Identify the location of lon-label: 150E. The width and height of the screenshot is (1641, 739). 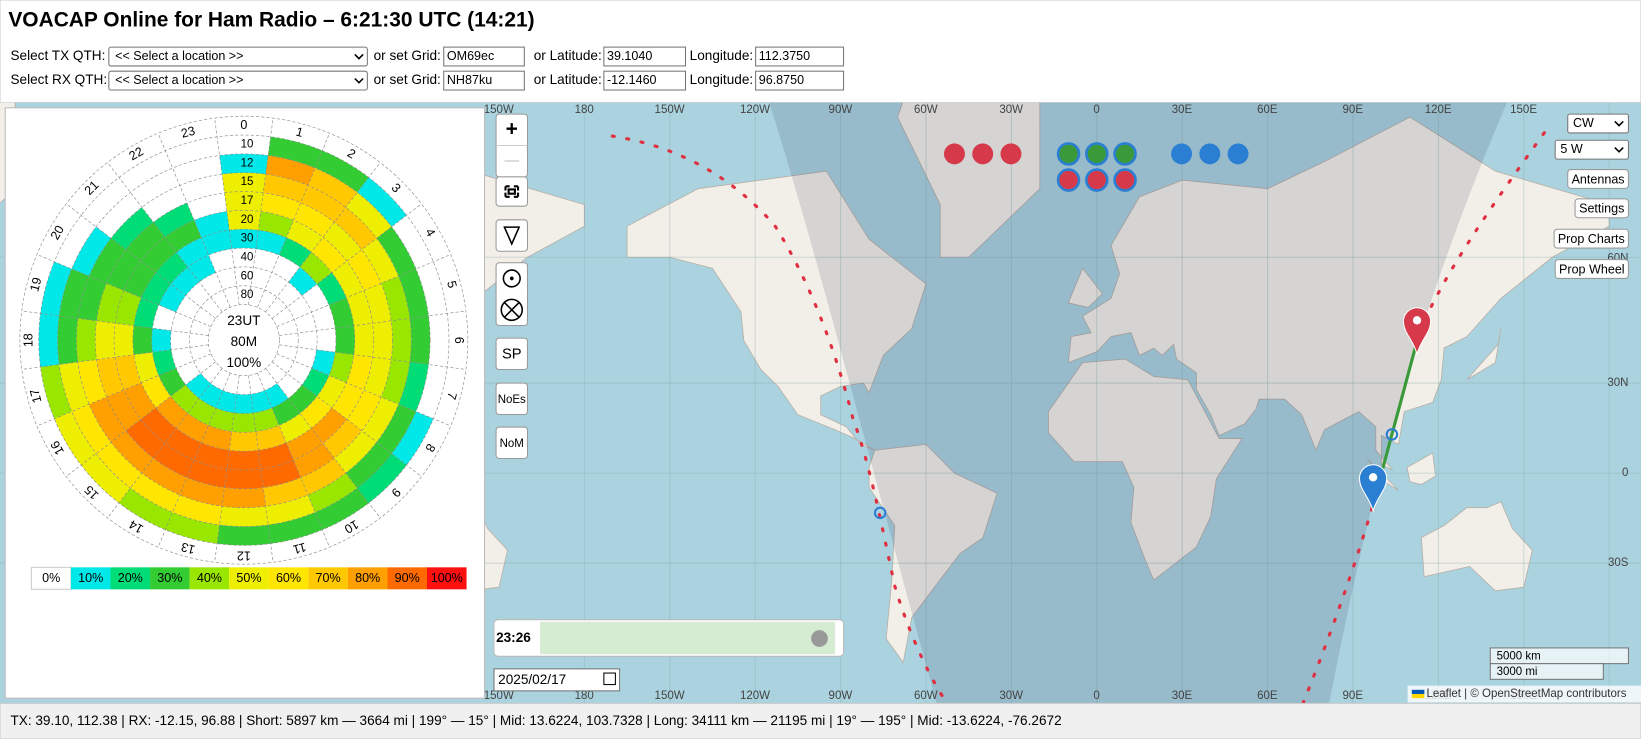
(1523, 110).